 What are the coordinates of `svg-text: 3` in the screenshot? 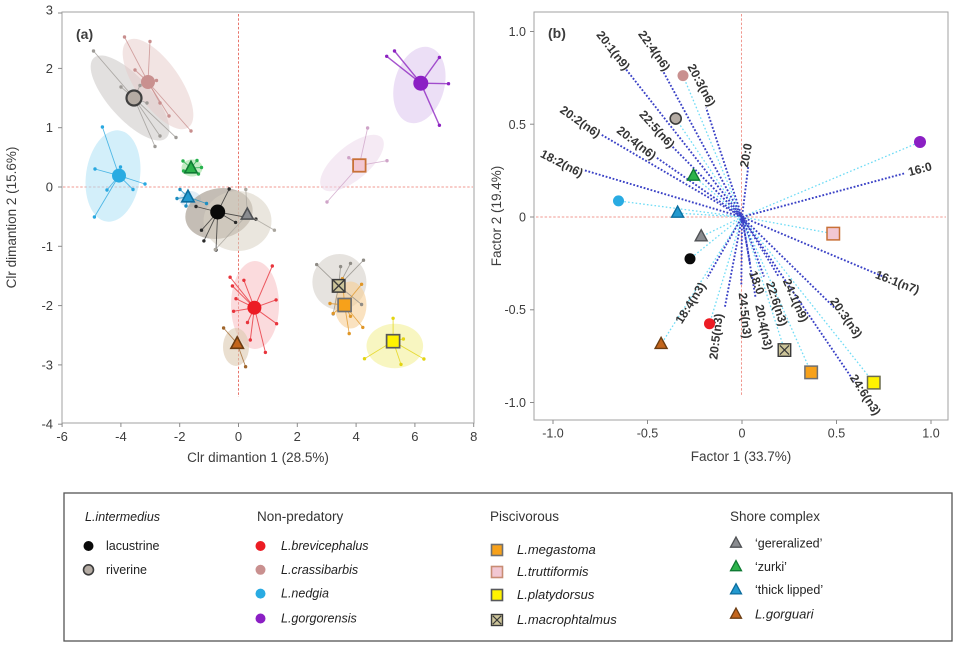 It's located at (49, 10).